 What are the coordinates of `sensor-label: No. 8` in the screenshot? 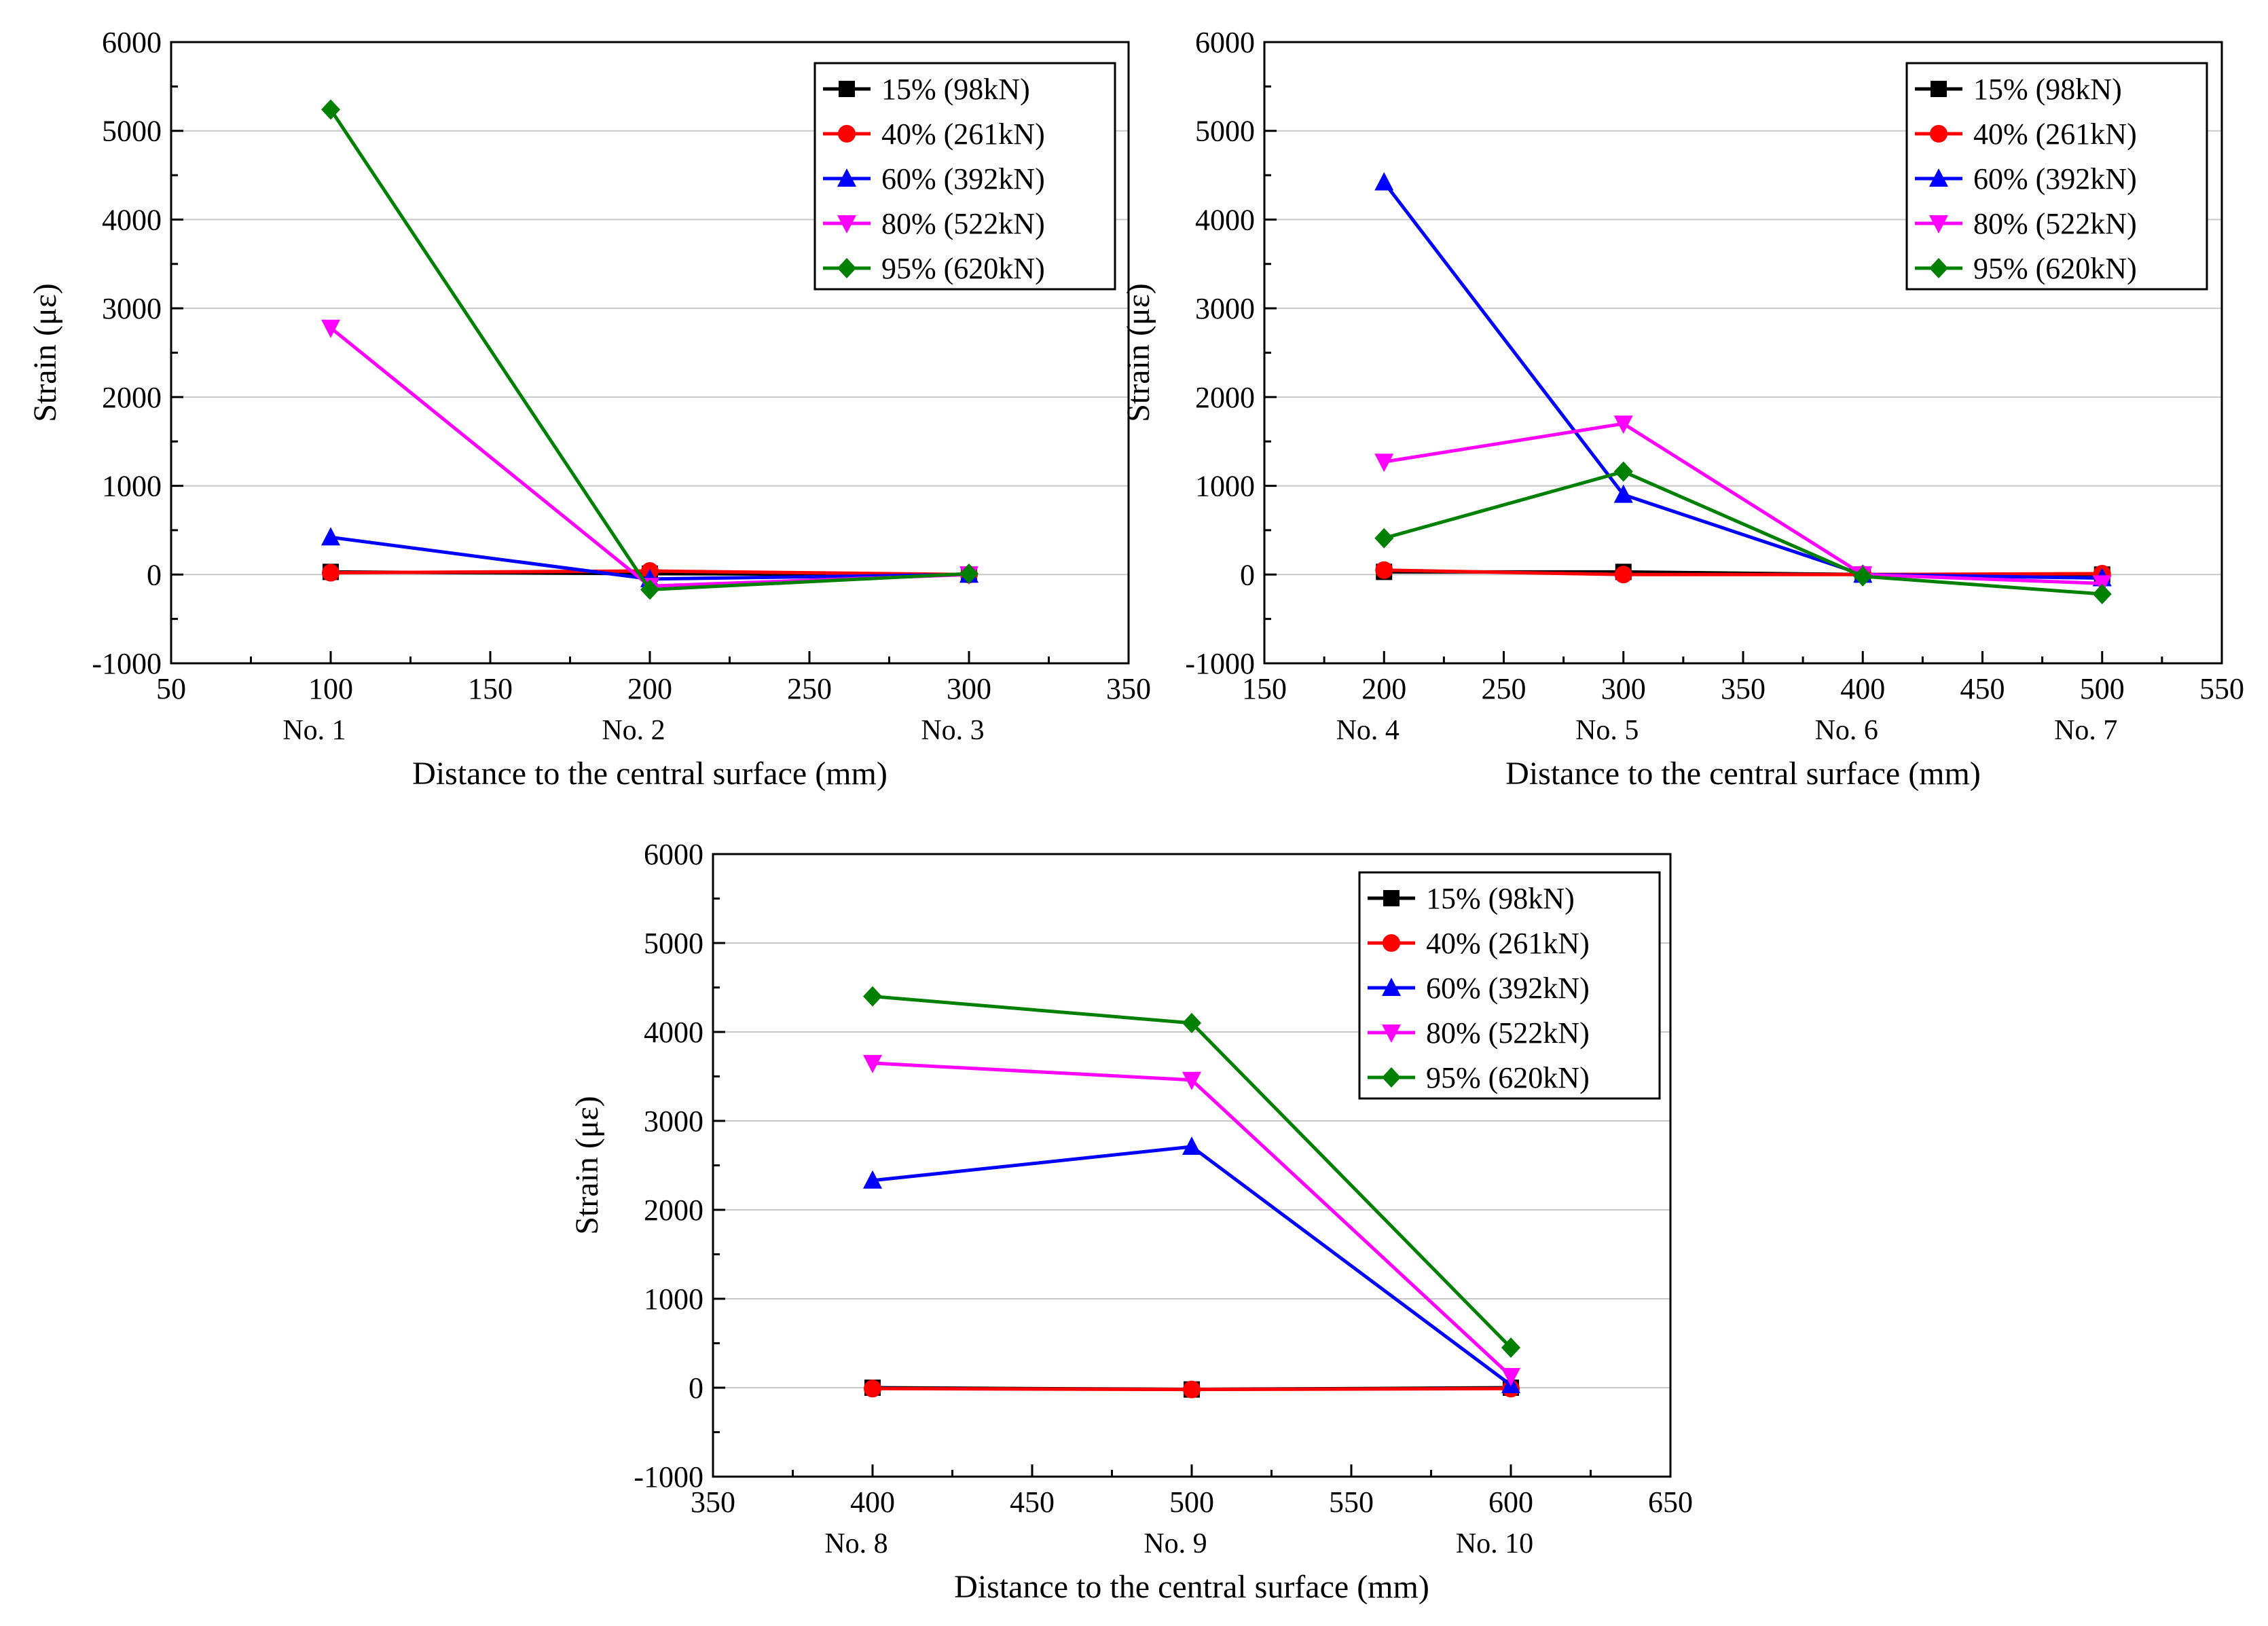 It's located at (856, 1543).